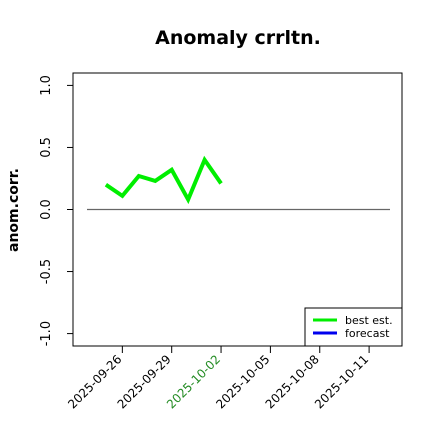  What do you see at coordinates (46, 209) in the screenshot?
I see `y-tick-label: 0.0` at bounding box center [46, 209].